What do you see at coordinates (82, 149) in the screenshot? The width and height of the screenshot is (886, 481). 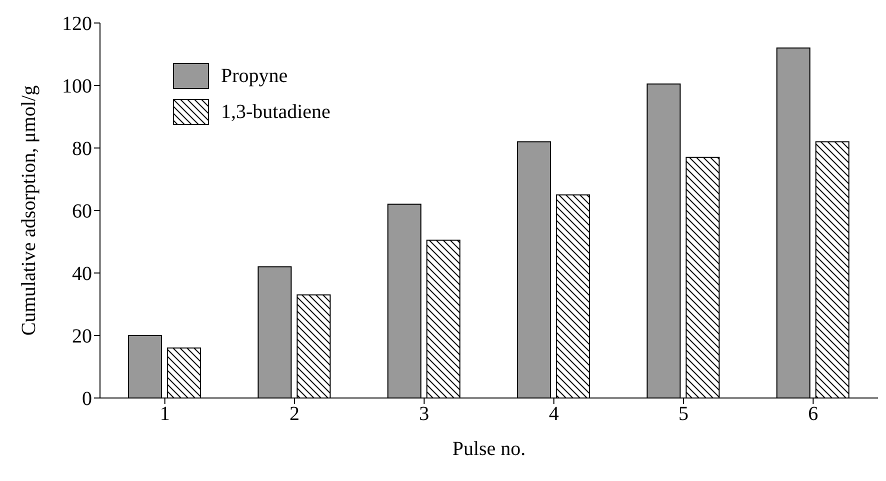 I see `y-tick-label: 80` at bounding box center [82, 149].